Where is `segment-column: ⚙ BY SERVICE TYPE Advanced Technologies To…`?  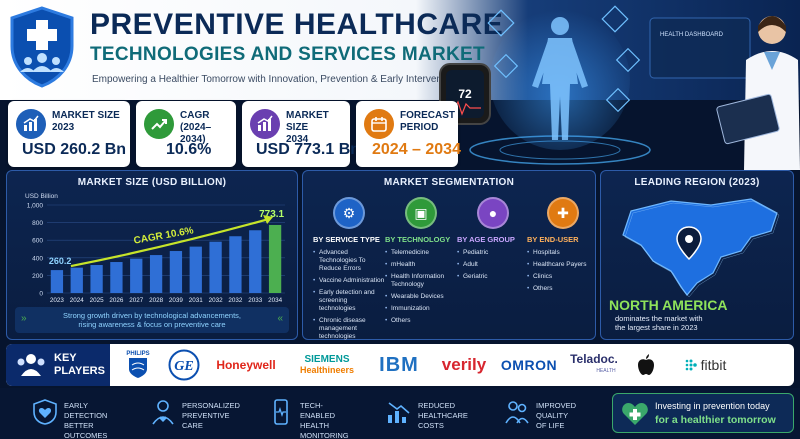
segment-column: ⚙ BY SERVICE TYPE Advanced Technologies To… is located at coordinates (349, 271).